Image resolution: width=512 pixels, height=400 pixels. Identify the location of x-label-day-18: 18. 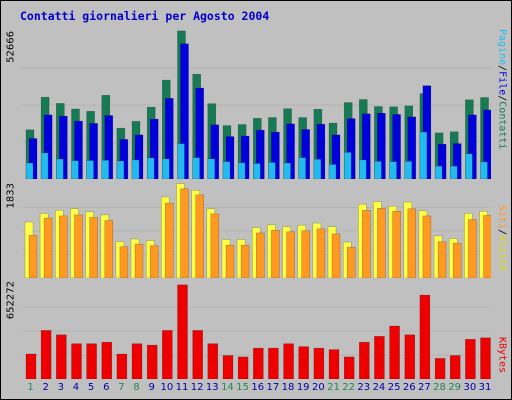
(288, 387).